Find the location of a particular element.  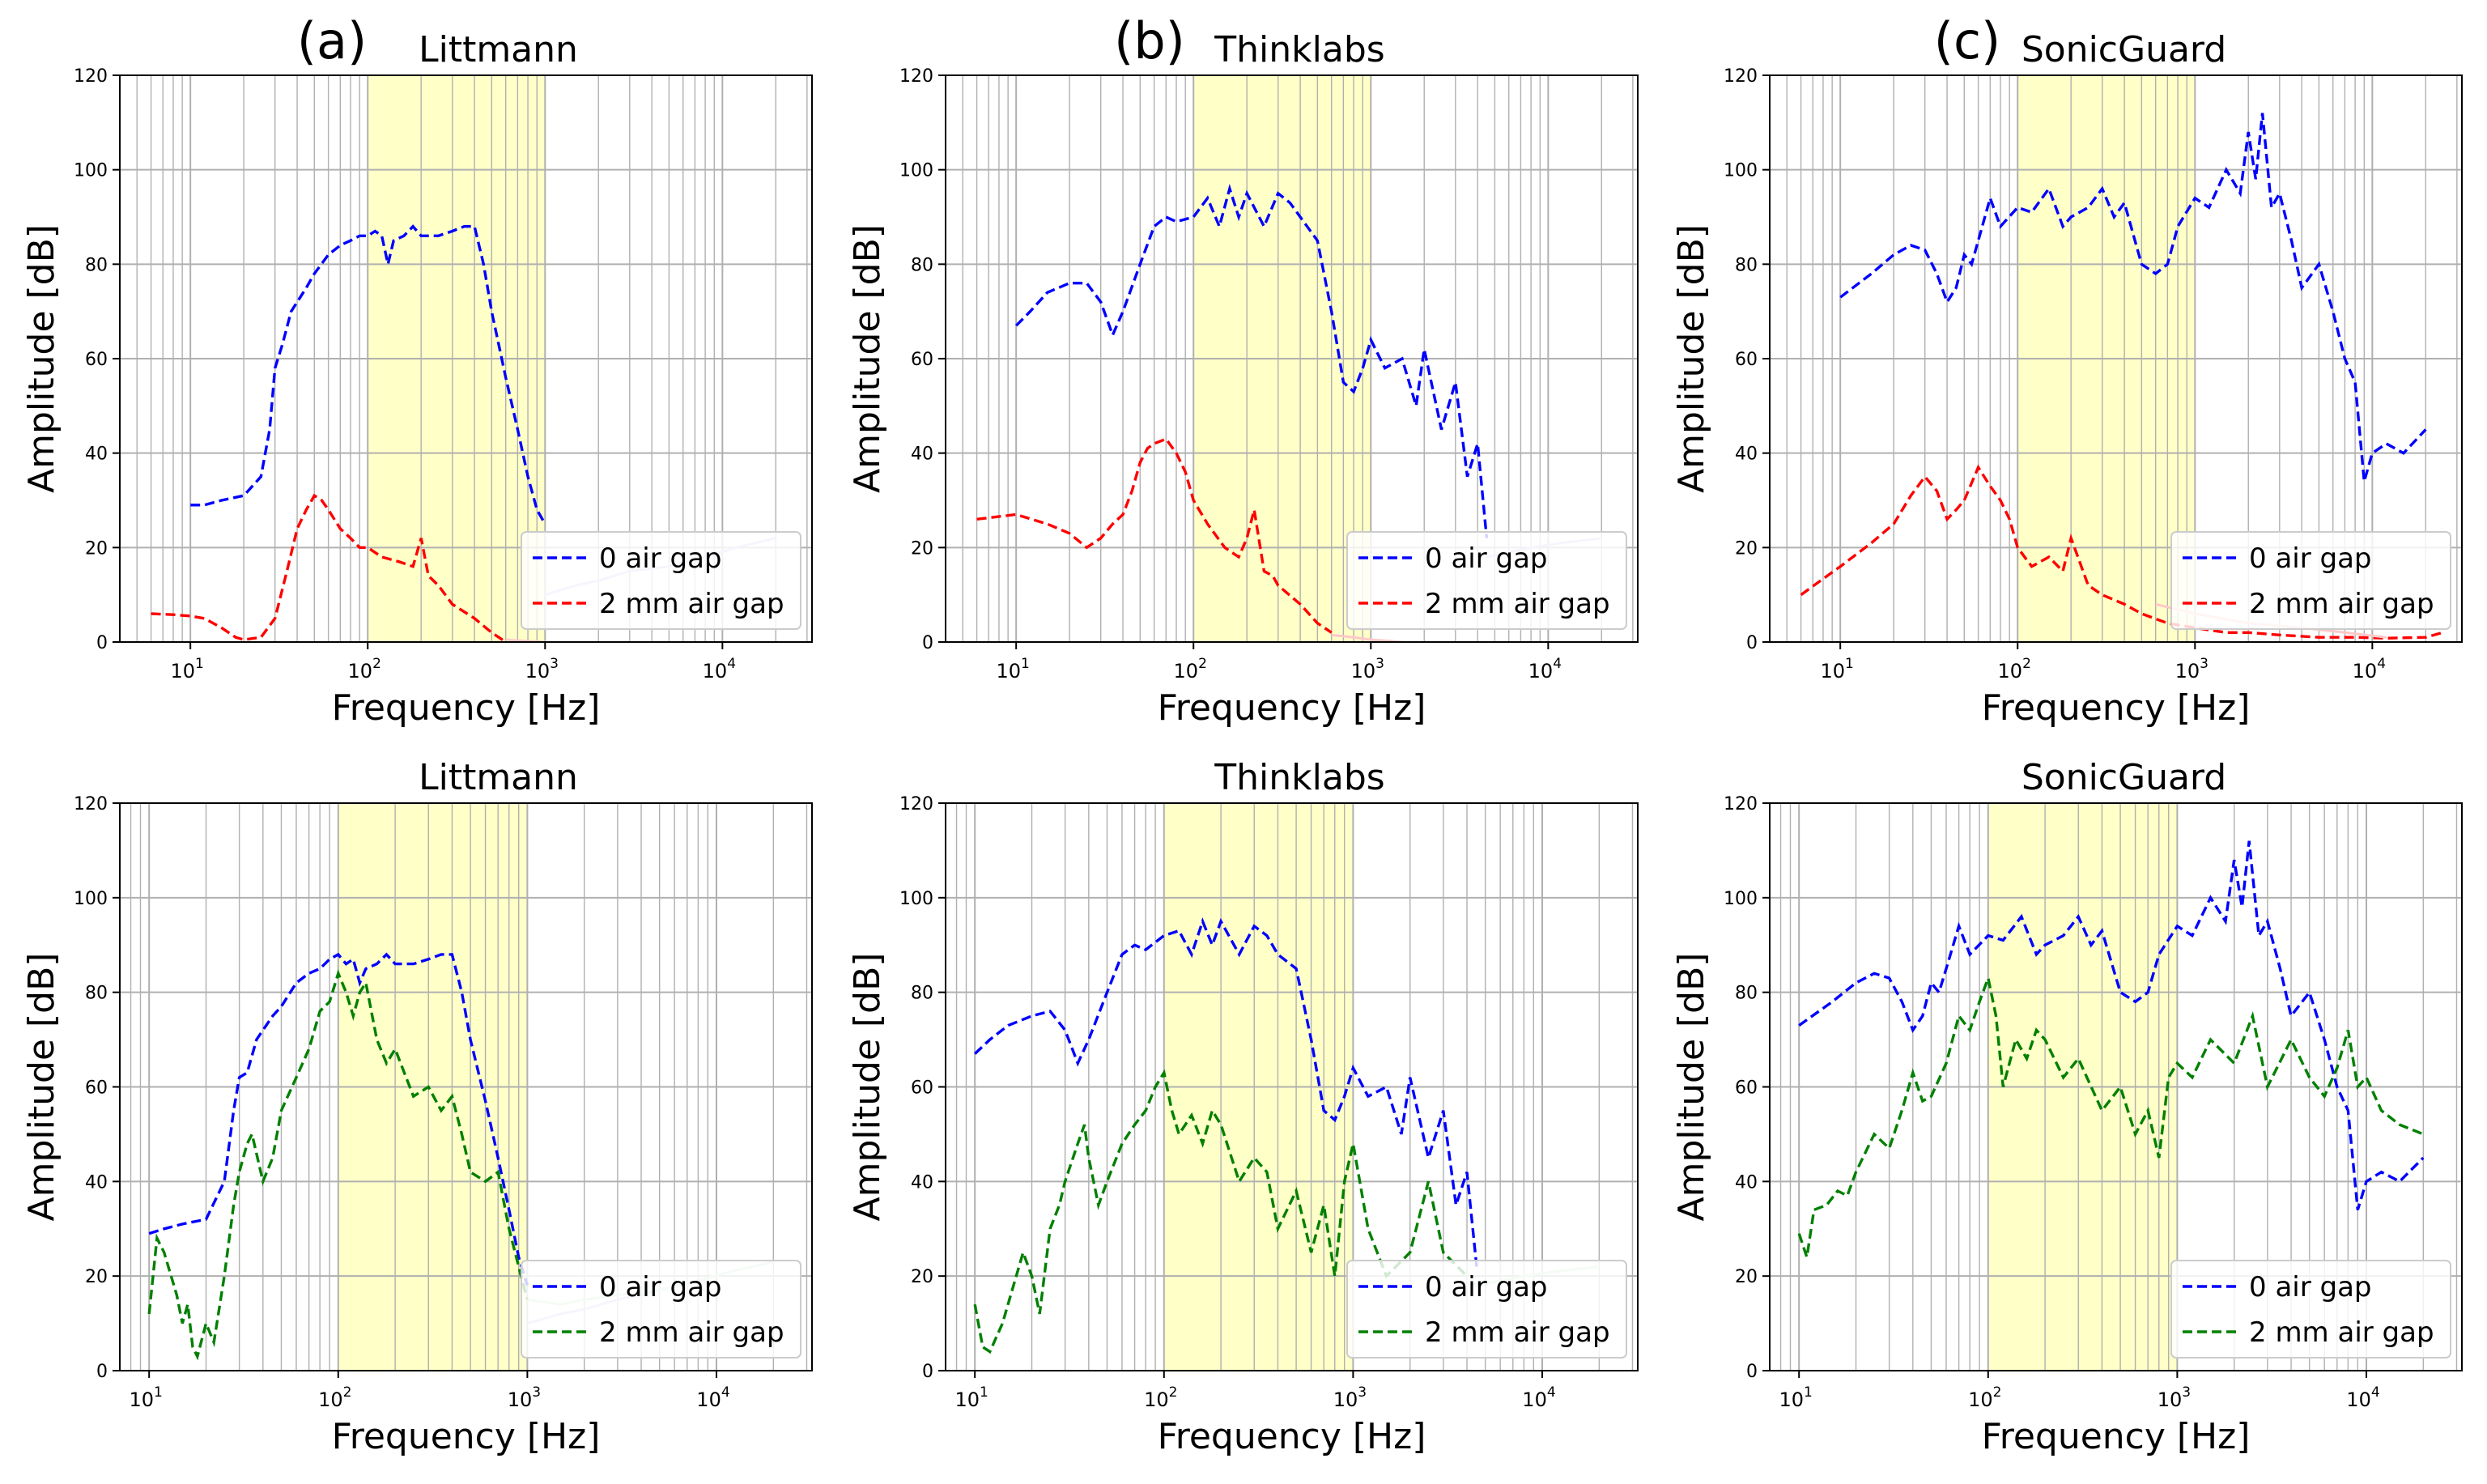

chart-title: Thinklabs is located at coordinates (1299, 49).